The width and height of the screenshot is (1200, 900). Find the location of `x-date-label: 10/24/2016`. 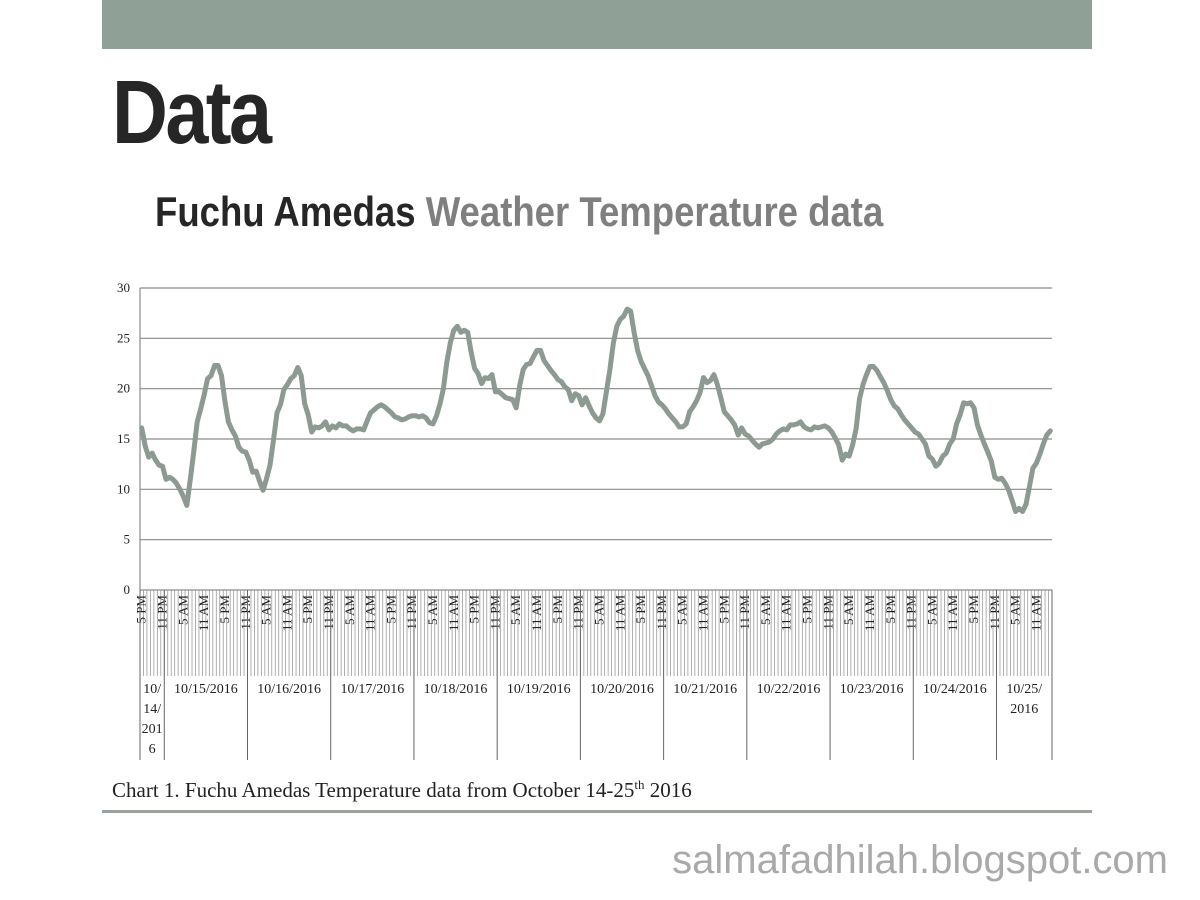

x-date-label: 10/24/2016 is located at coordinates (955, 689).